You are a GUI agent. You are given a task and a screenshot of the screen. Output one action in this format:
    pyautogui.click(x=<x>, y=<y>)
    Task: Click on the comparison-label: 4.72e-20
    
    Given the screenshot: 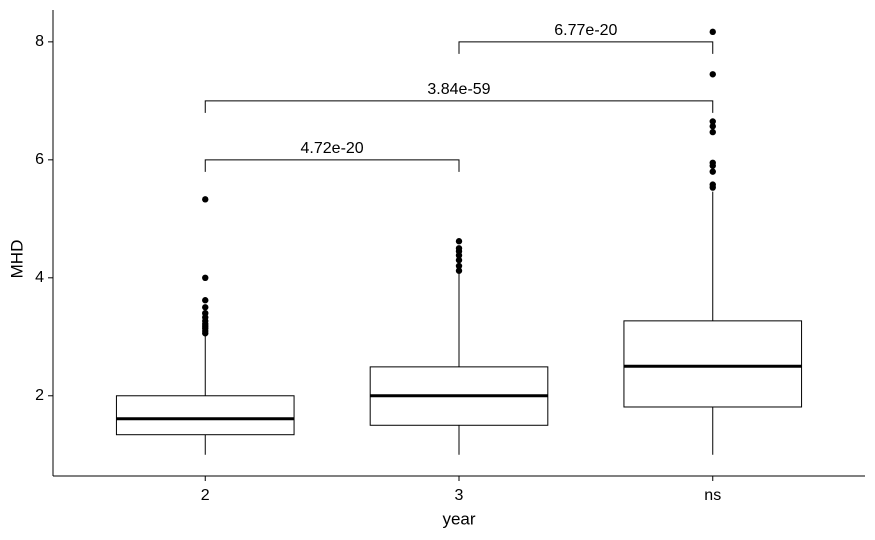 What is the action you would take?
    pyautogui.click(x=332, y=148)
    